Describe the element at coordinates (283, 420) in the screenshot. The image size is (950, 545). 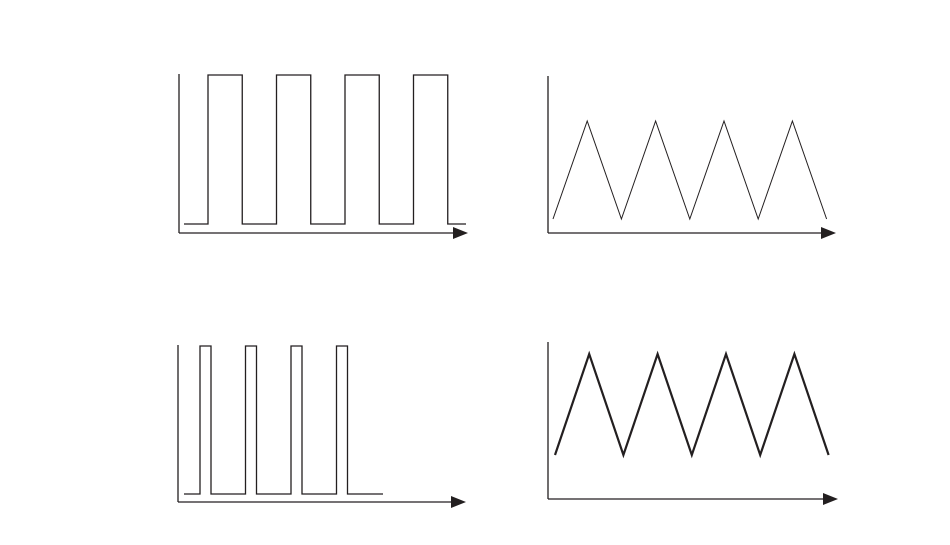
I see `pulse-wave-series` at that location.